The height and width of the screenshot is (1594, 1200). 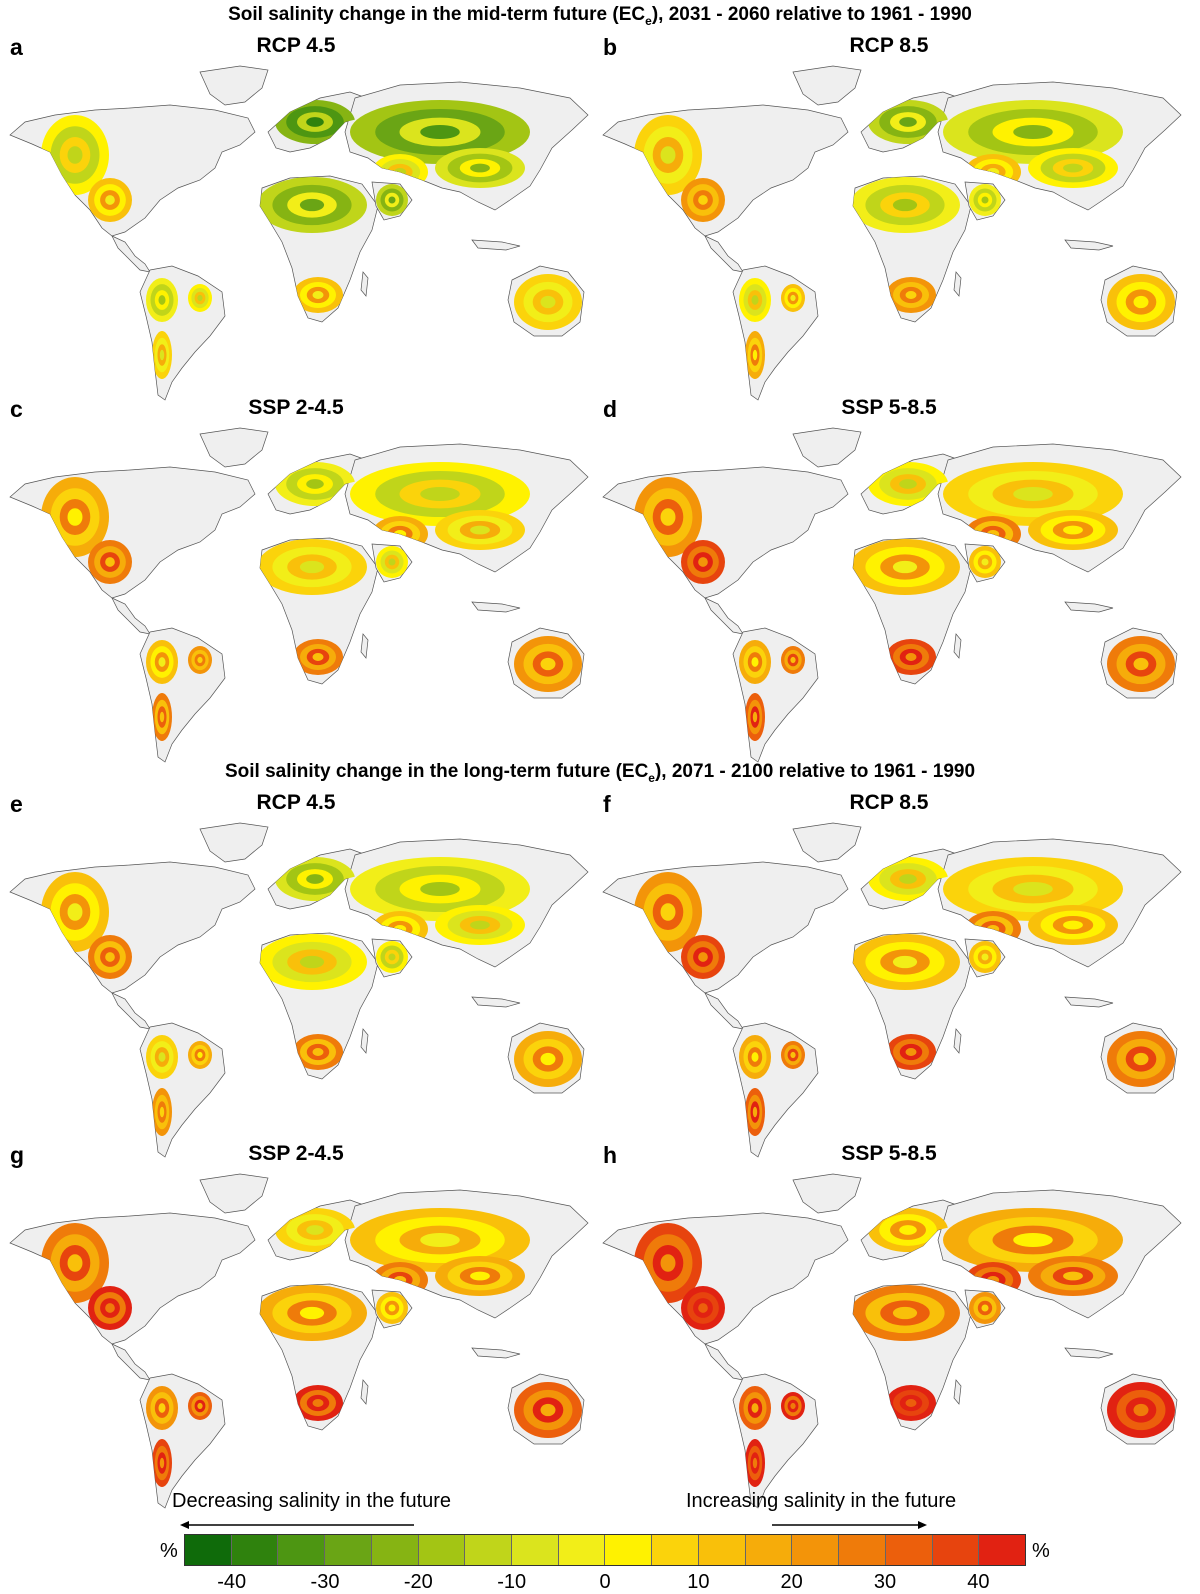 I want to click on panel-letter: c, so click(x=16, y=409).